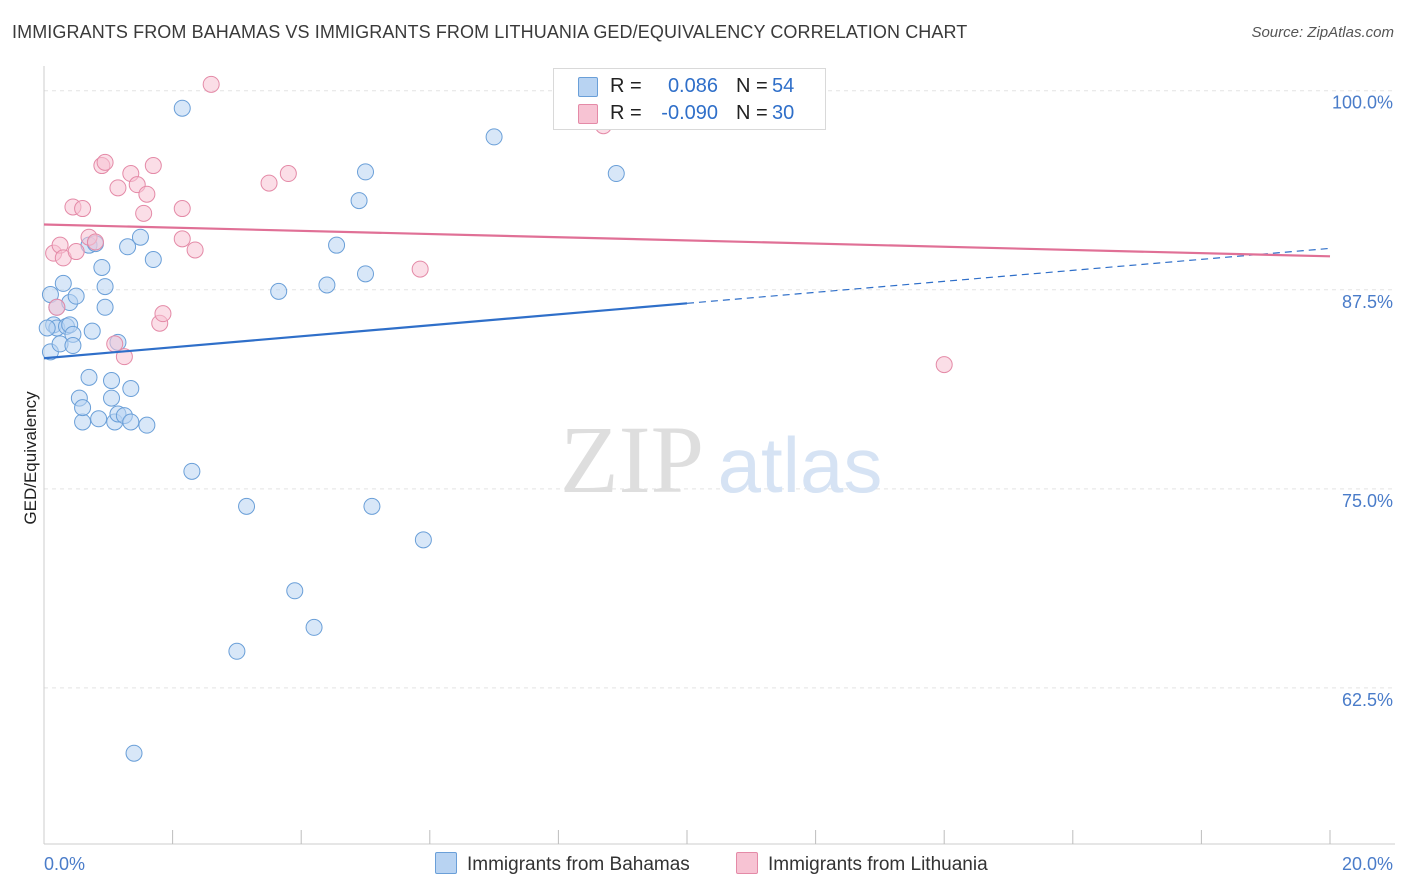 The width and height of the screenshot is (1406, 892). I want to click on legend-swatch-lithuania, so click(588, 114).